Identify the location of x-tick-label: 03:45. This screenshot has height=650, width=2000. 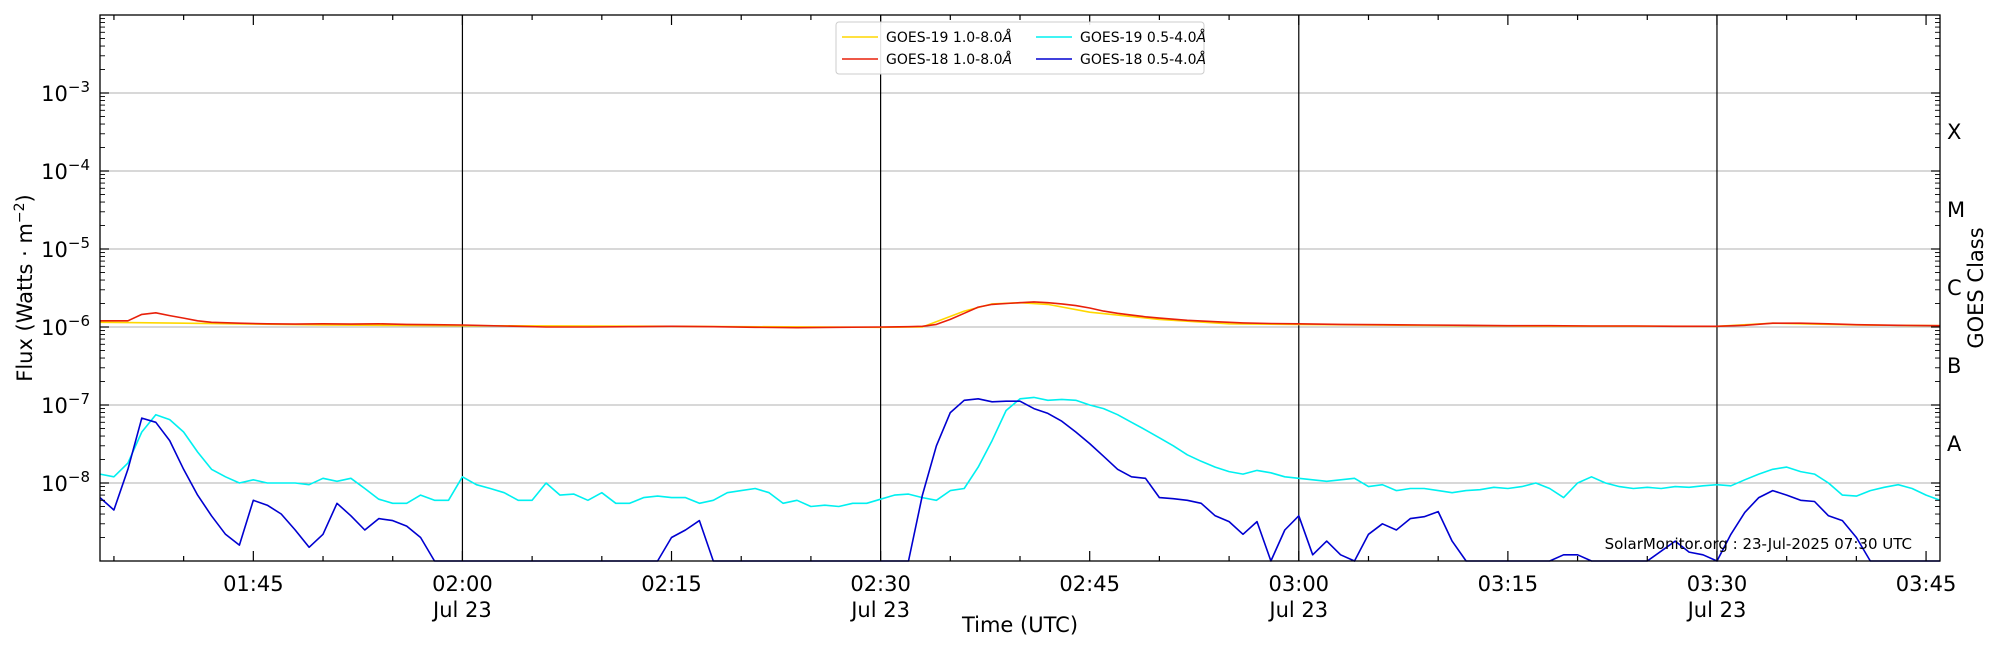
(1926, 584).